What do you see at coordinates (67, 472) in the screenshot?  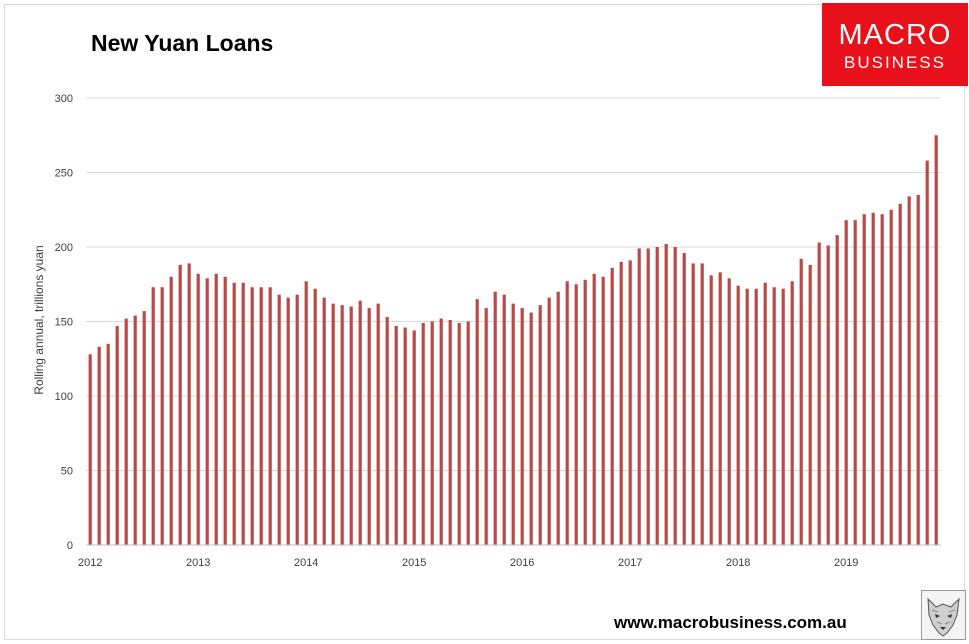 I see `y-tick-label: 50` at bounding box center [67, 472].